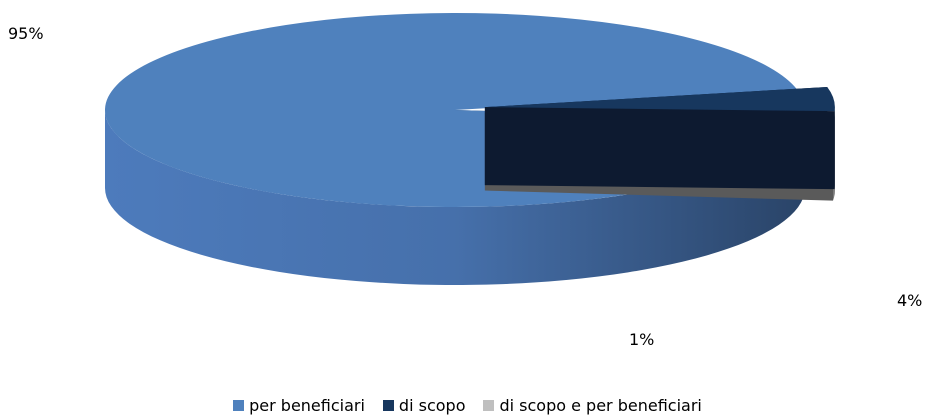  What do you see at coordinates (600, 405) in the screenshot?
I see `legend-label-di-scopo-e-per-beneficiari: di scopo e per beneficiari` at bounding box center [600, 405].